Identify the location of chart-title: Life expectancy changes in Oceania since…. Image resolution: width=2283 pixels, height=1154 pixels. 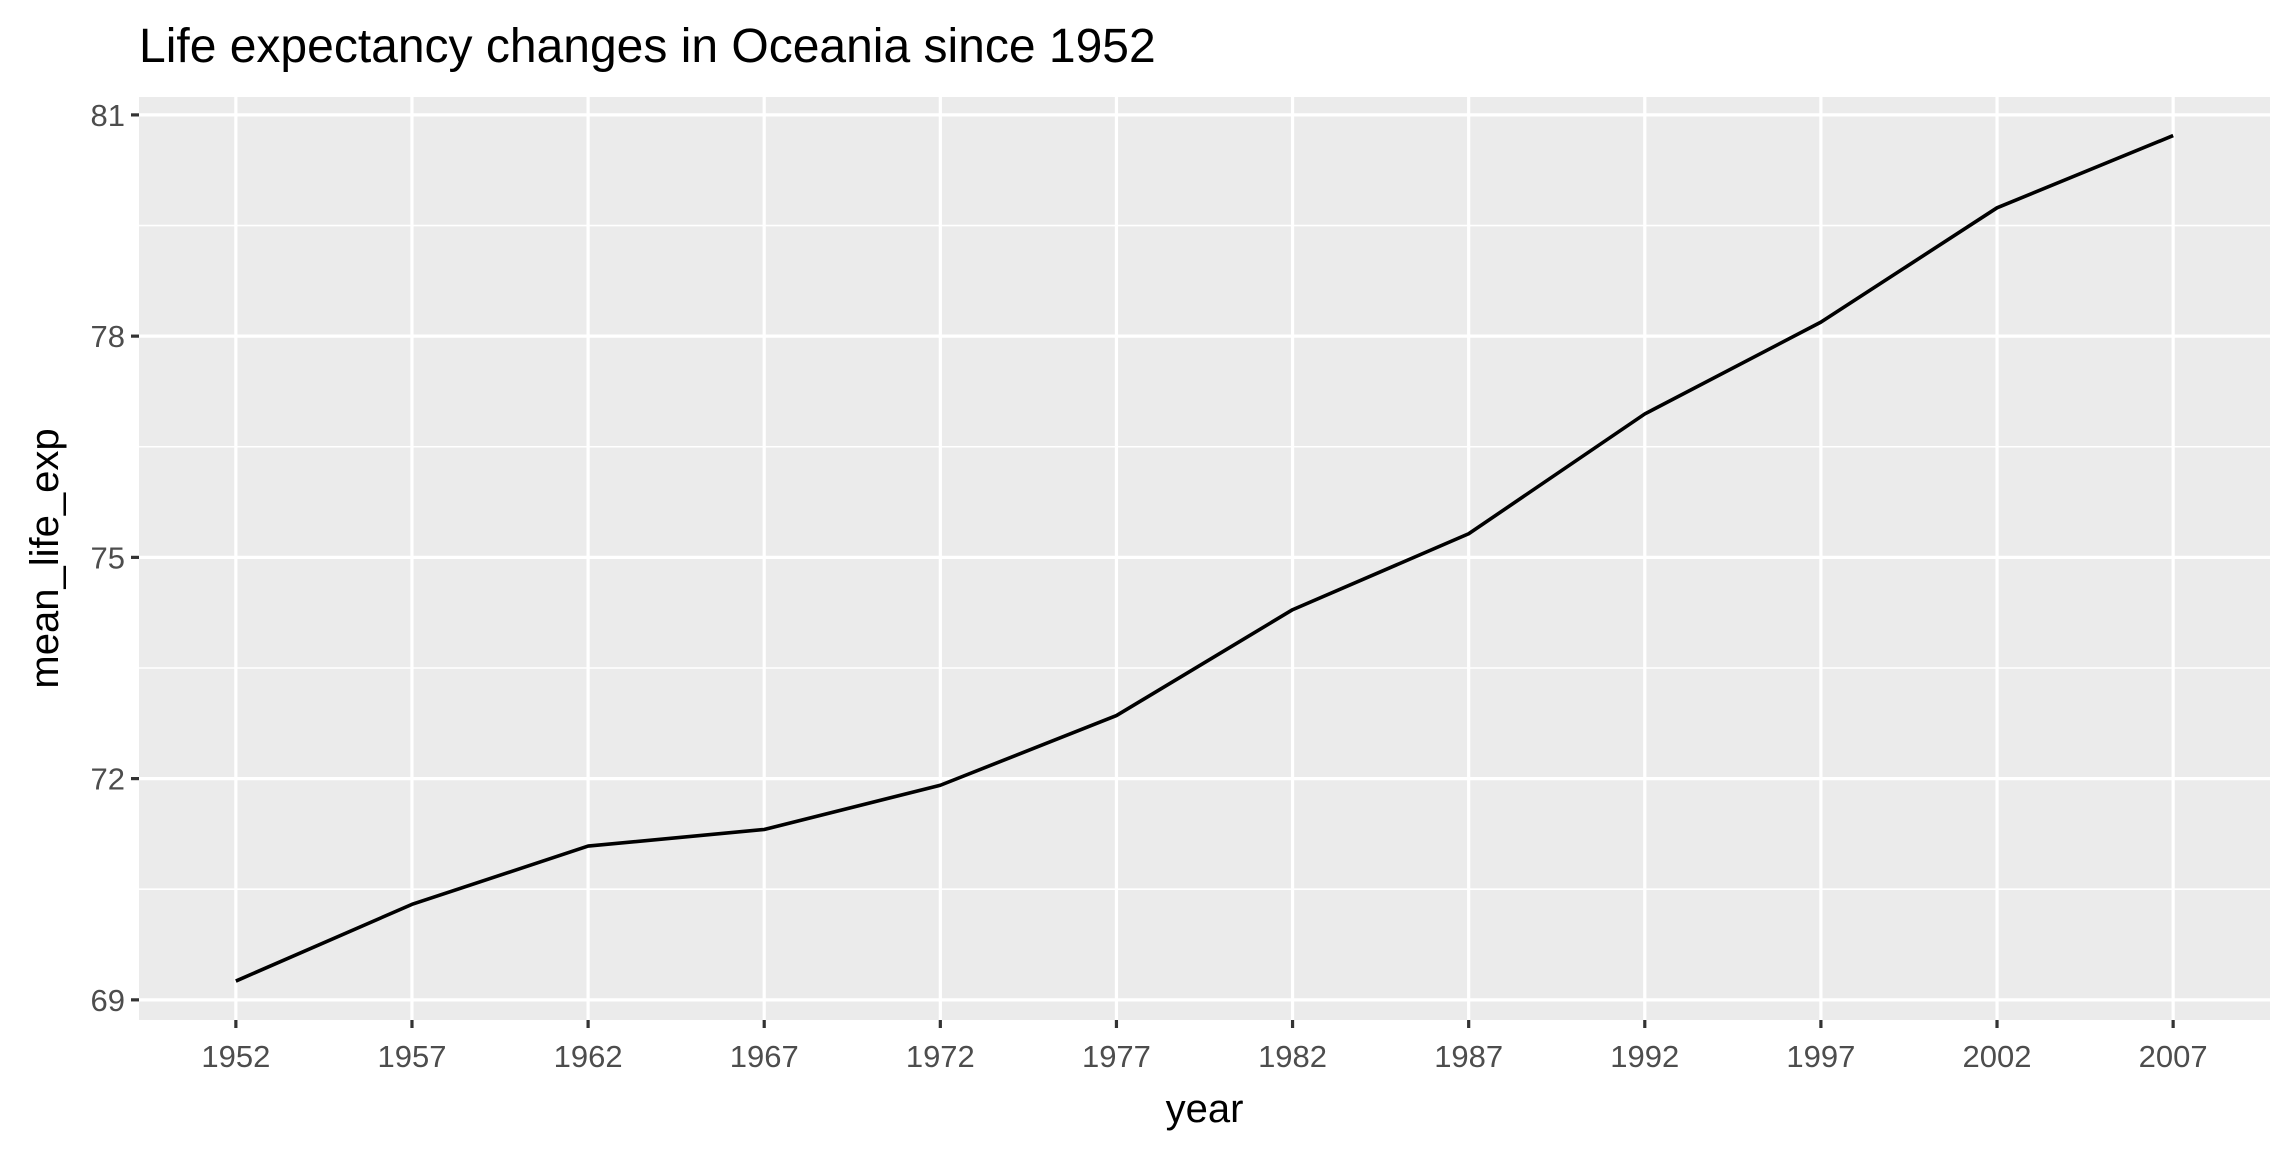
(647, 46).